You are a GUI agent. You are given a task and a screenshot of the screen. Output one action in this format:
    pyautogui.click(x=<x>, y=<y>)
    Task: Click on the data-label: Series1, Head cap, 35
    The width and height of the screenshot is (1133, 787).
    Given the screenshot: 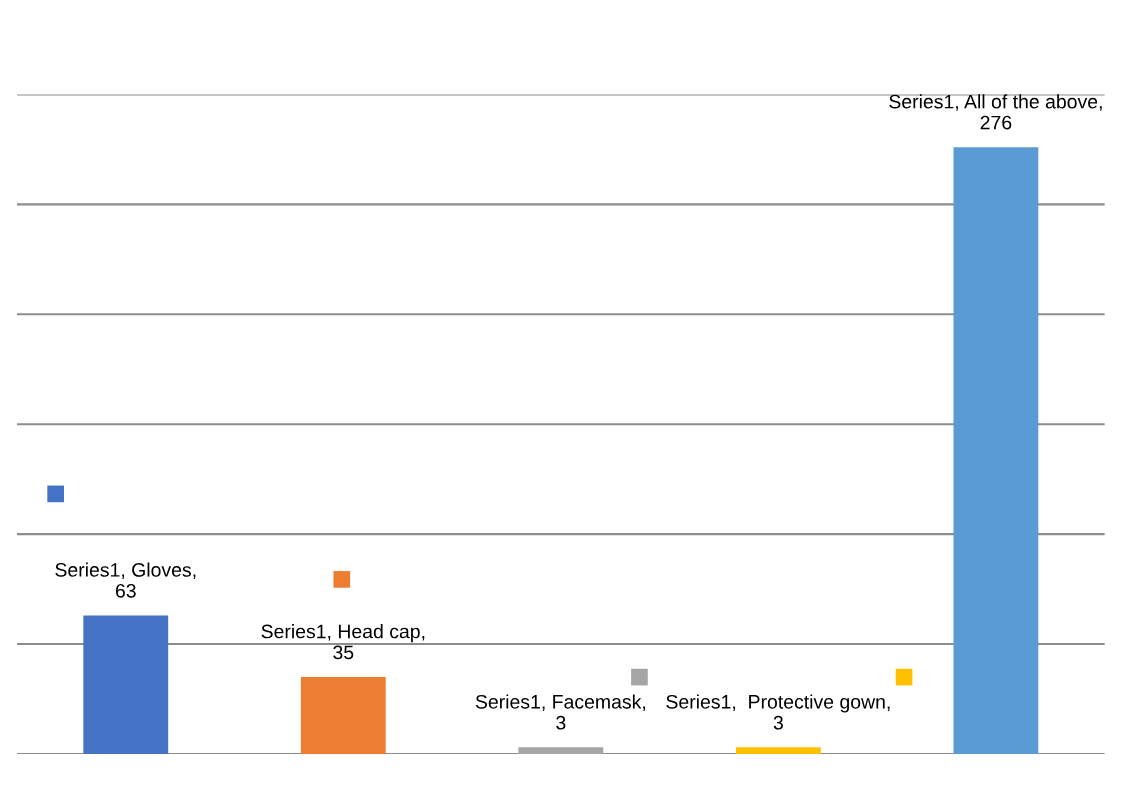 What is the action you would take?
    pyautogui.click(x=343, y=642)
    